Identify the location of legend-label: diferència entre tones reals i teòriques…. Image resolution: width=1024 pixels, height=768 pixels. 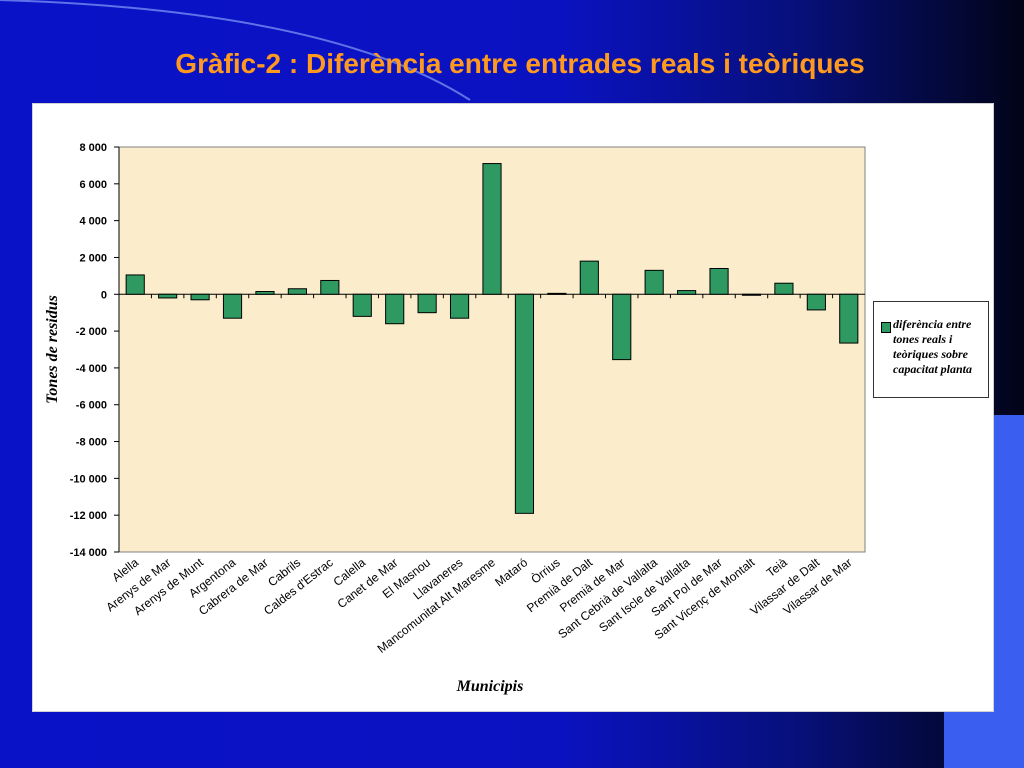
(932, 346).